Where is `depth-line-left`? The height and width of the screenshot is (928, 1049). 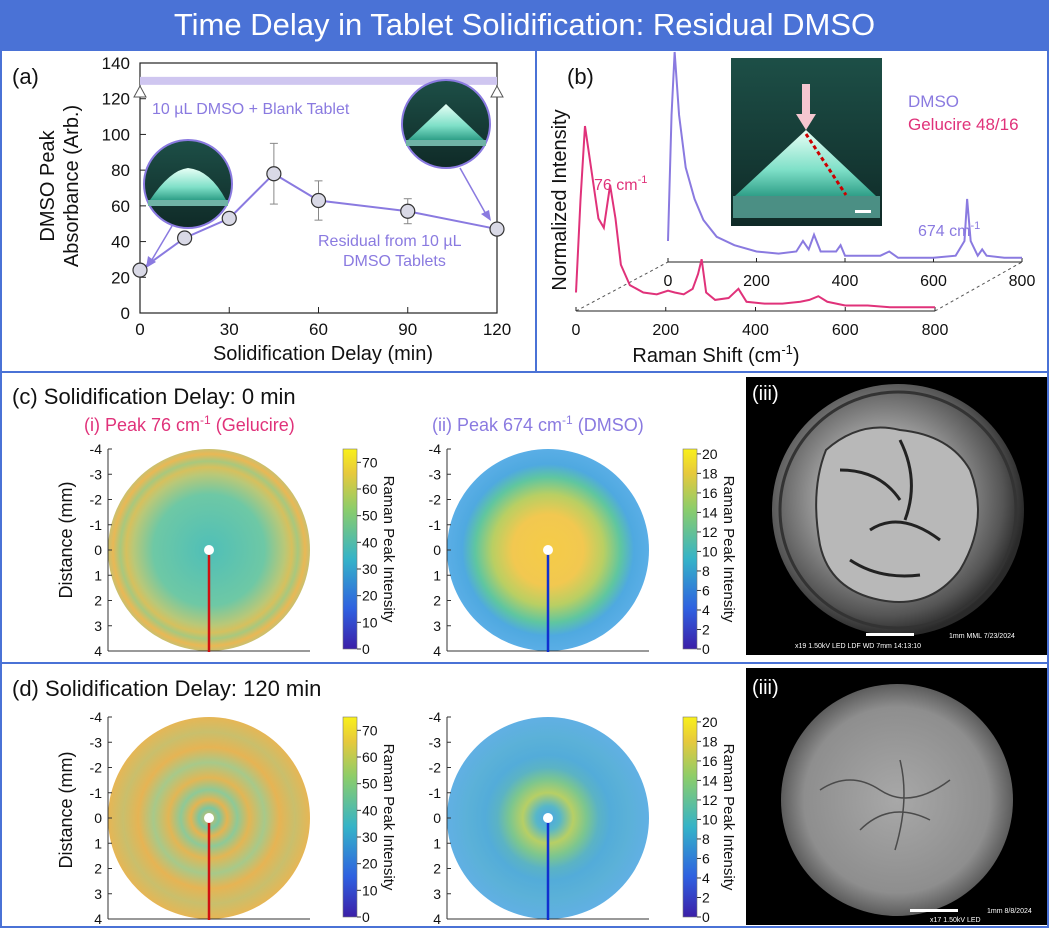 depth-line-left is located at coordinates (622, 286).